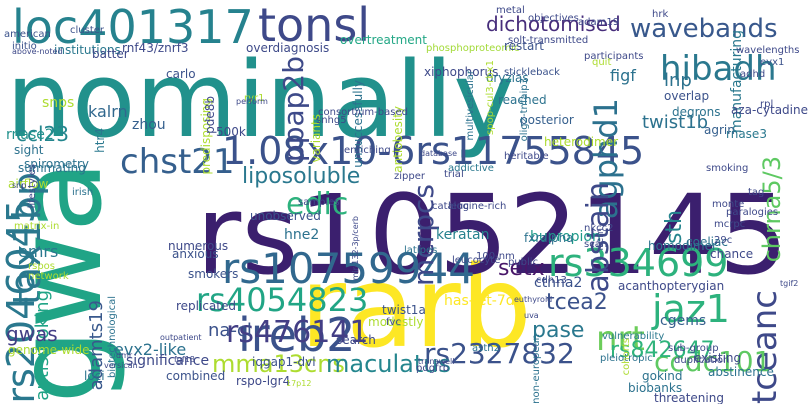 The height and width of the screenshot is (404, 808). I want to click on word-modestly: modestly, so click(396, 322).